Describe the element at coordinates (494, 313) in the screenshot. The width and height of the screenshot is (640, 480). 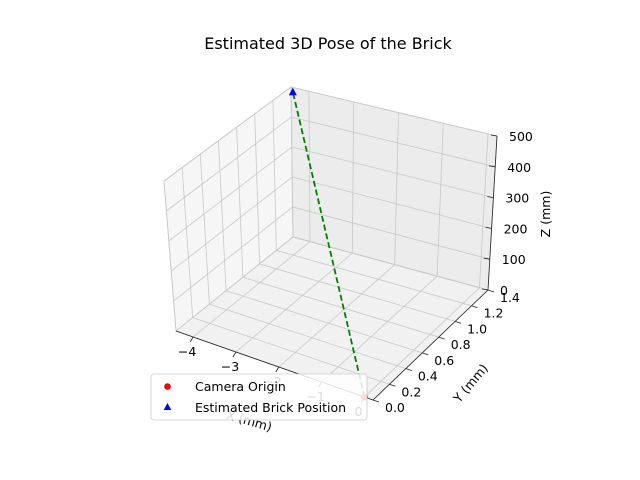
I see `y-tick-label: 1.2` at that location.